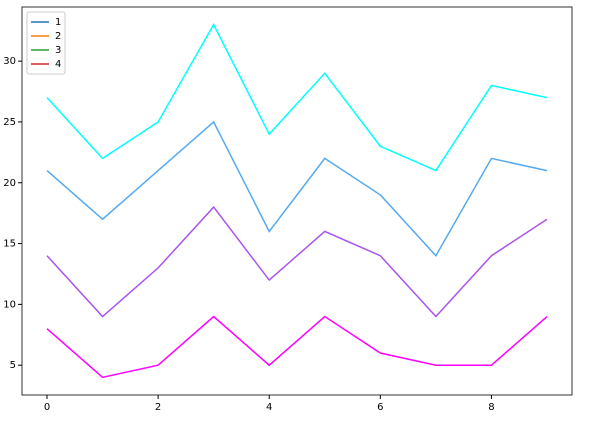 The image size is (593, 423). I want to click on x-tick-label: 2, so click(158, 407).